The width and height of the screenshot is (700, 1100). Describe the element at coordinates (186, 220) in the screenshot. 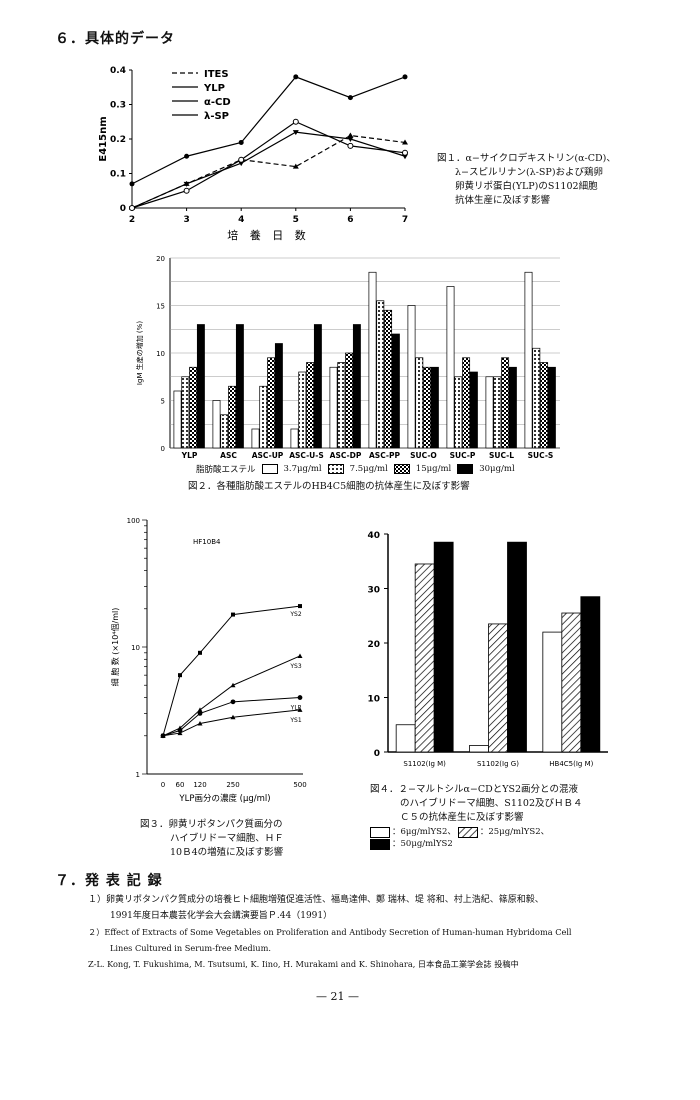

I see `x-tick-label: 3` at that location.